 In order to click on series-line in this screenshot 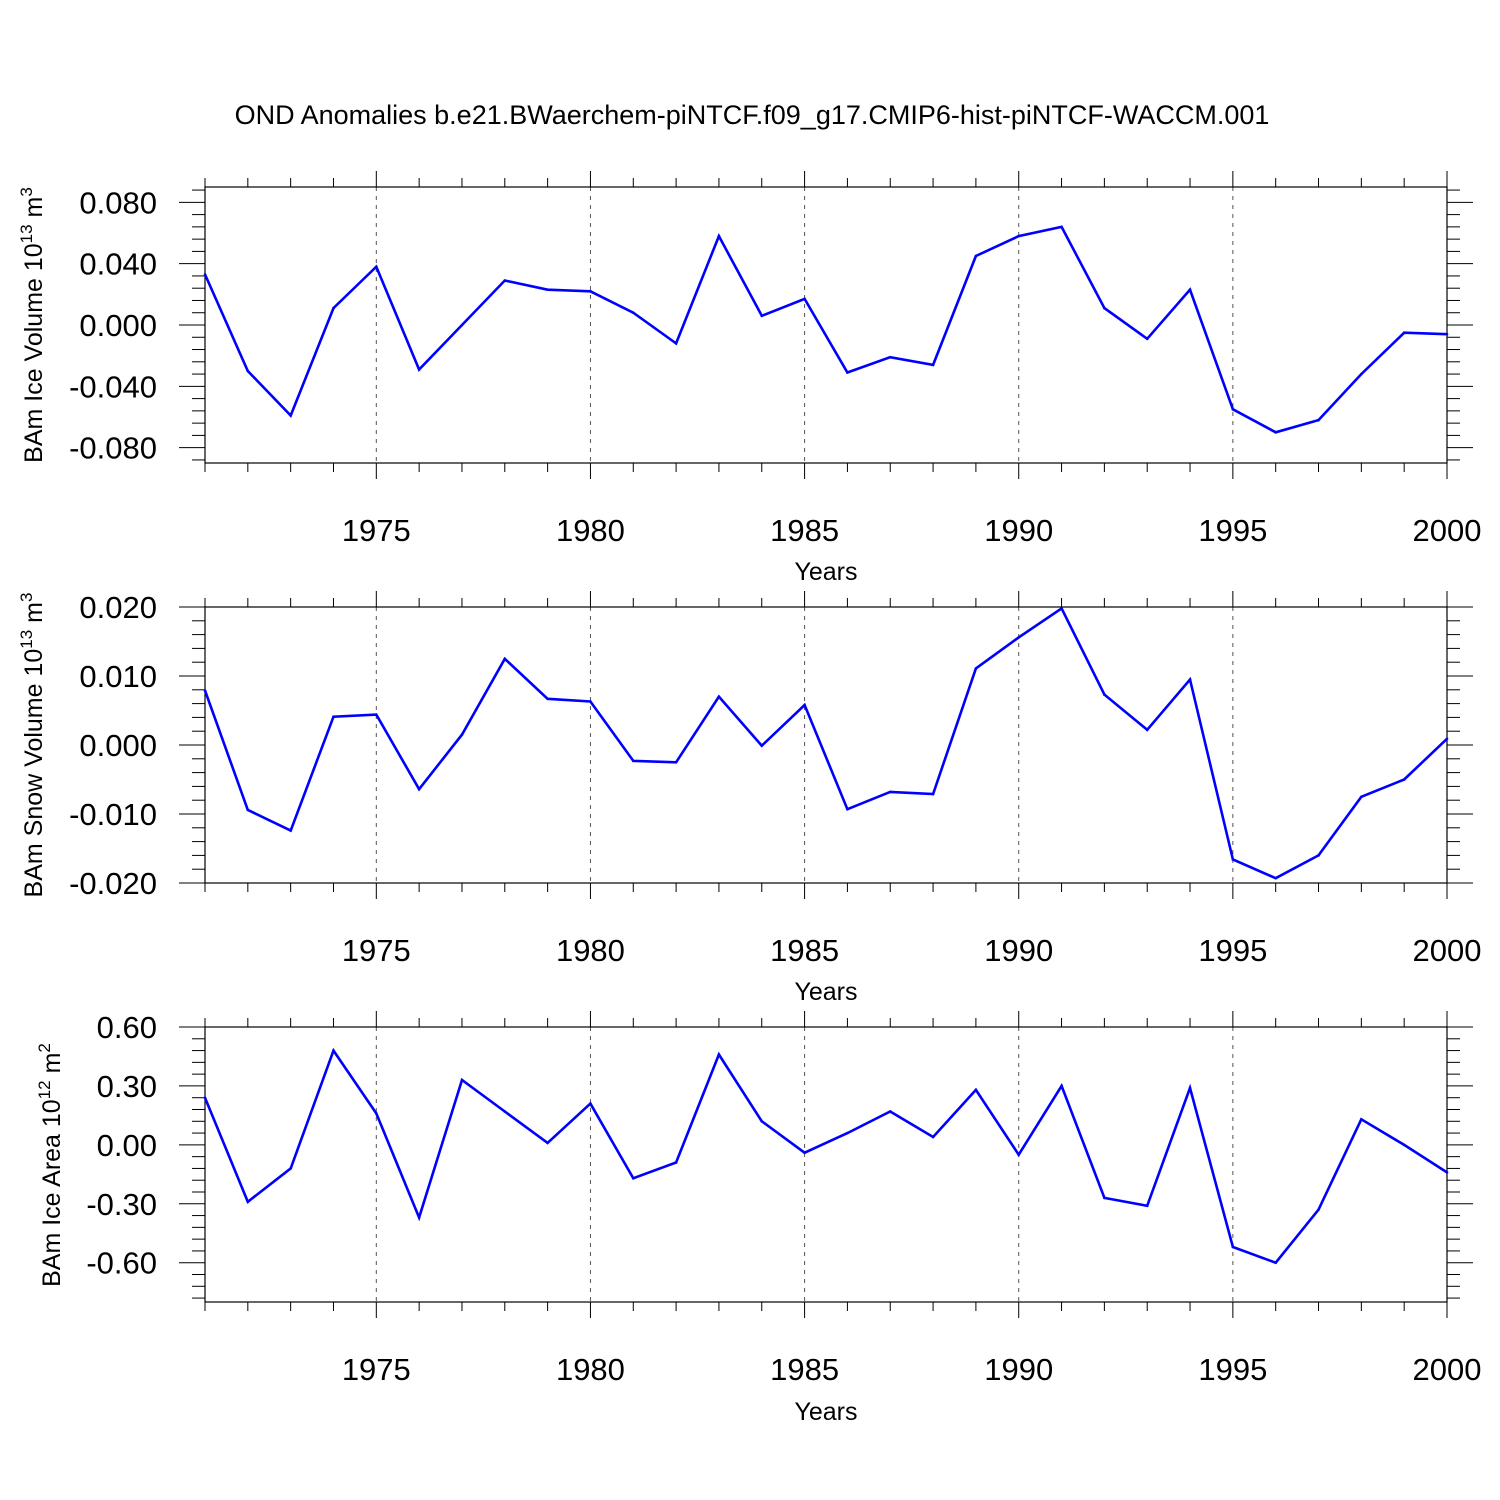, I will do `click(825, 329)`.